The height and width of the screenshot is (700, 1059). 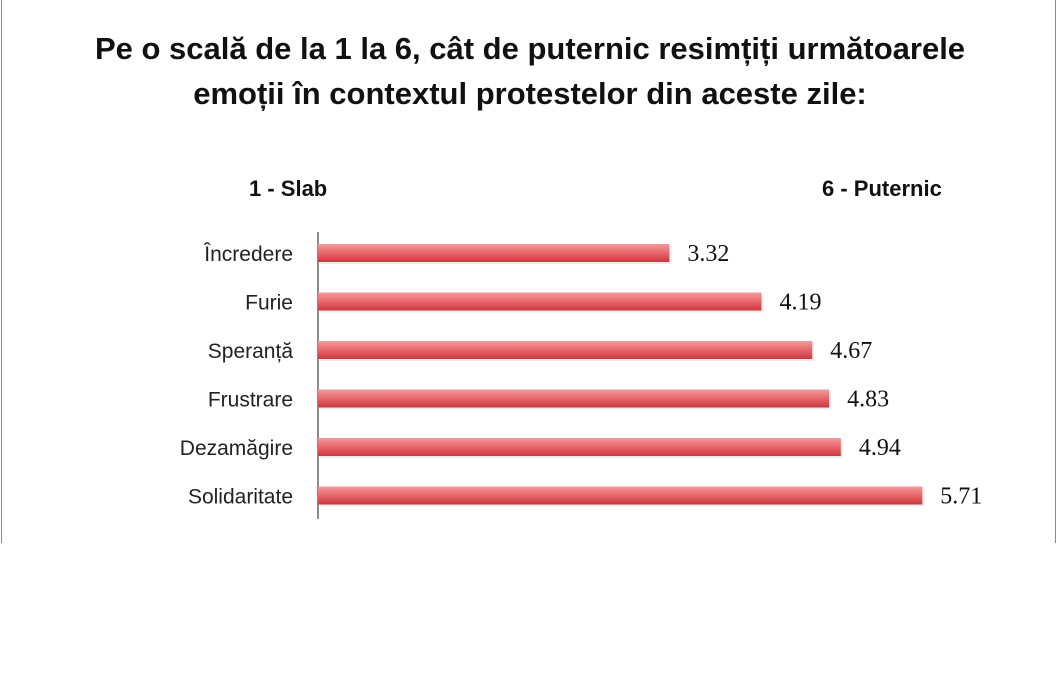 I want to click on value-label: 5.71, so click(x=961, y=497).